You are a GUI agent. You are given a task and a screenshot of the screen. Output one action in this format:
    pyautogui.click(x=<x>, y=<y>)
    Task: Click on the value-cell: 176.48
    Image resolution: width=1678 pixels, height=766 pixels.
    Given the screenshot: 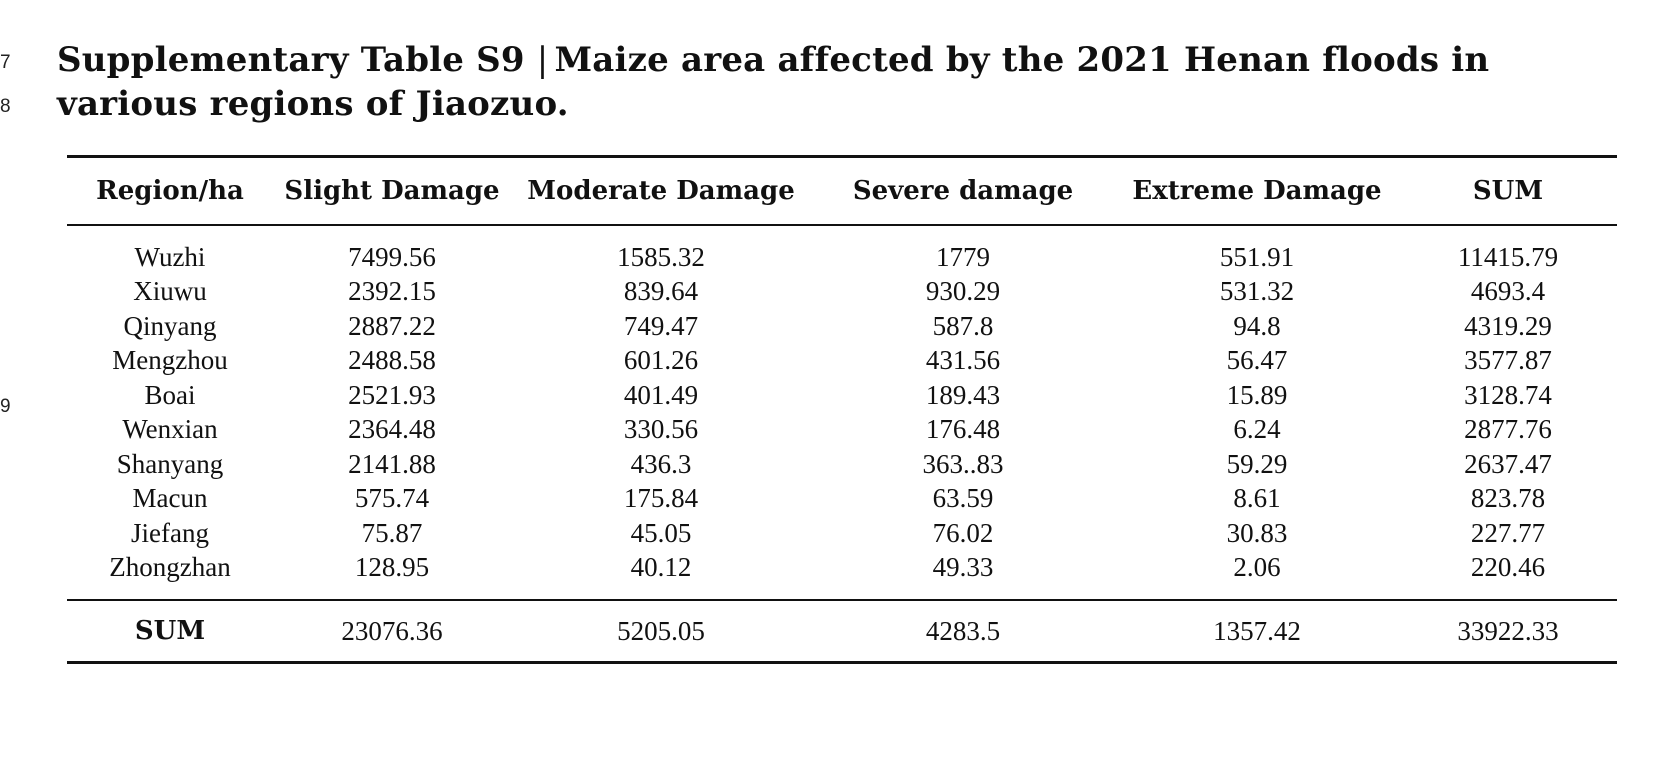 What is the action you would take?
    pyautogui.click(x=963, y=429)
    